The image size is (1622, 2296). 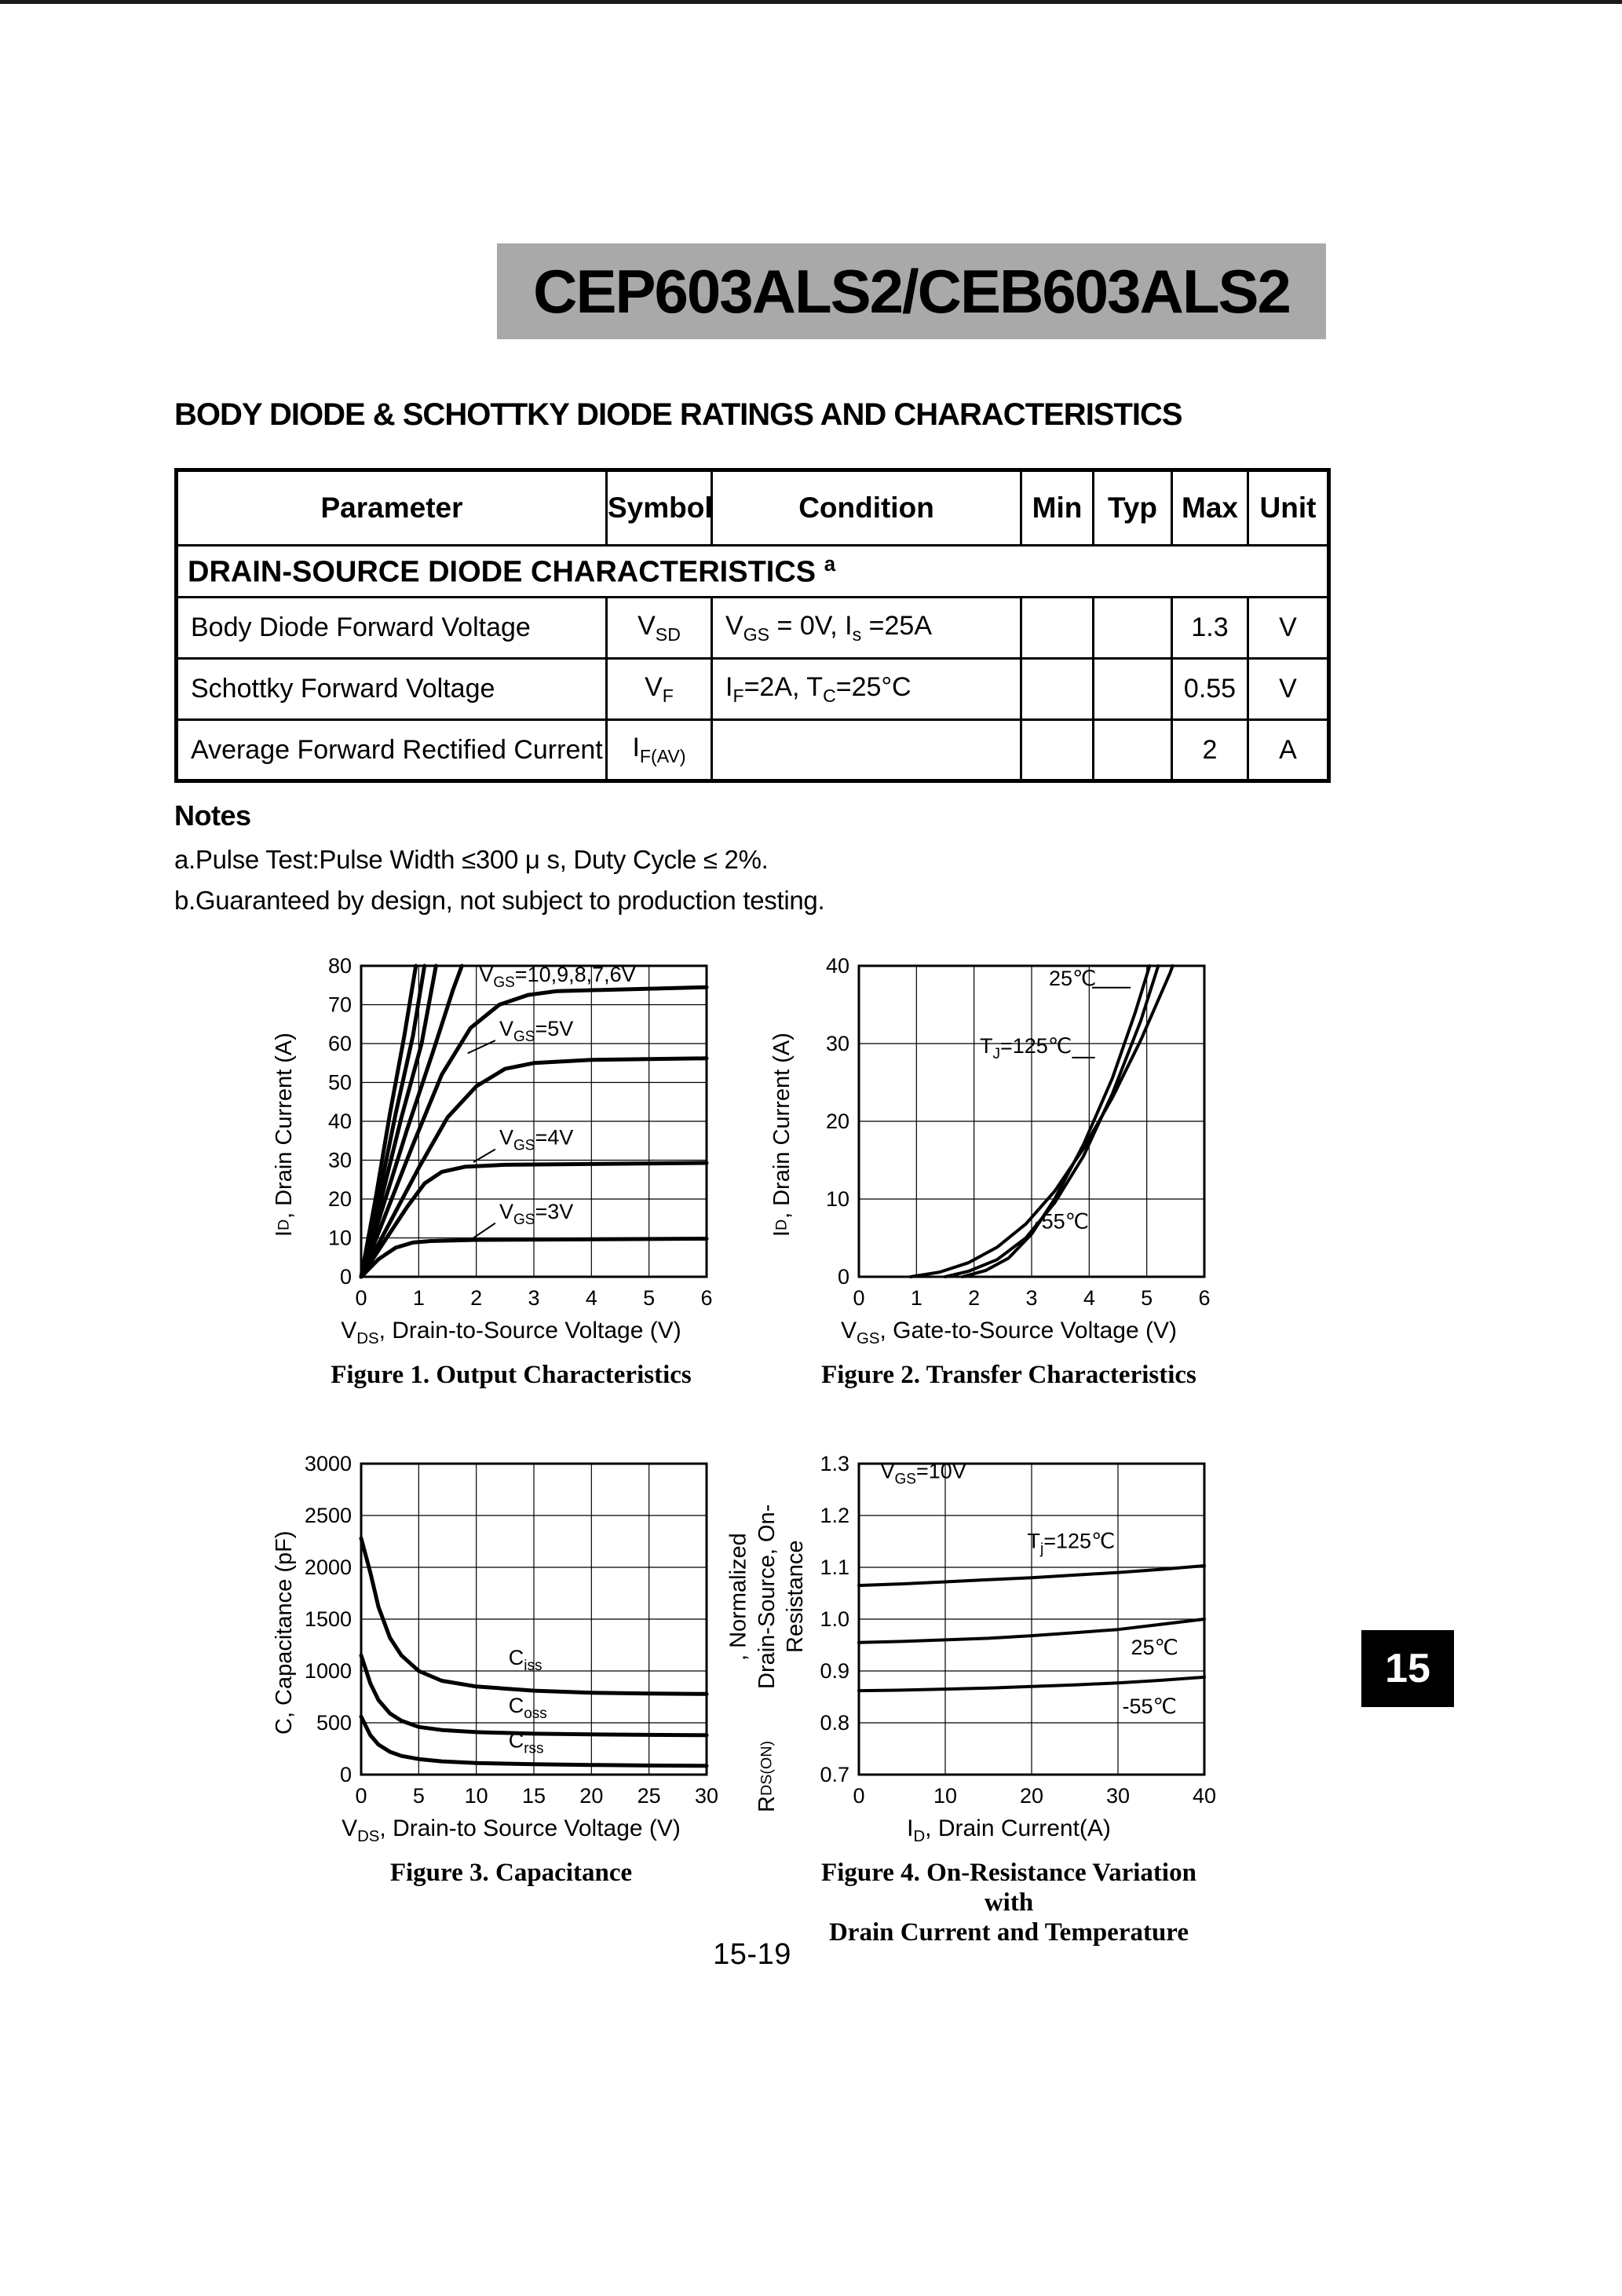 What do you see at coordinates (340, 1044) in the screenshot?
I see `svg-text: 60` at bounding box center [340, 1044].